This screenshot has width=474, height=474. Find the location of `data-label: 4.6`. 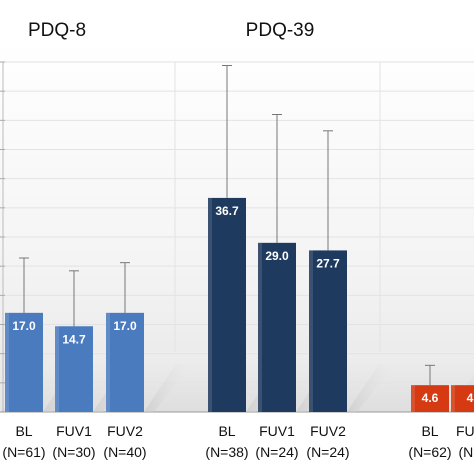

data-label: 4.6 is located at coordinates (430, 398).